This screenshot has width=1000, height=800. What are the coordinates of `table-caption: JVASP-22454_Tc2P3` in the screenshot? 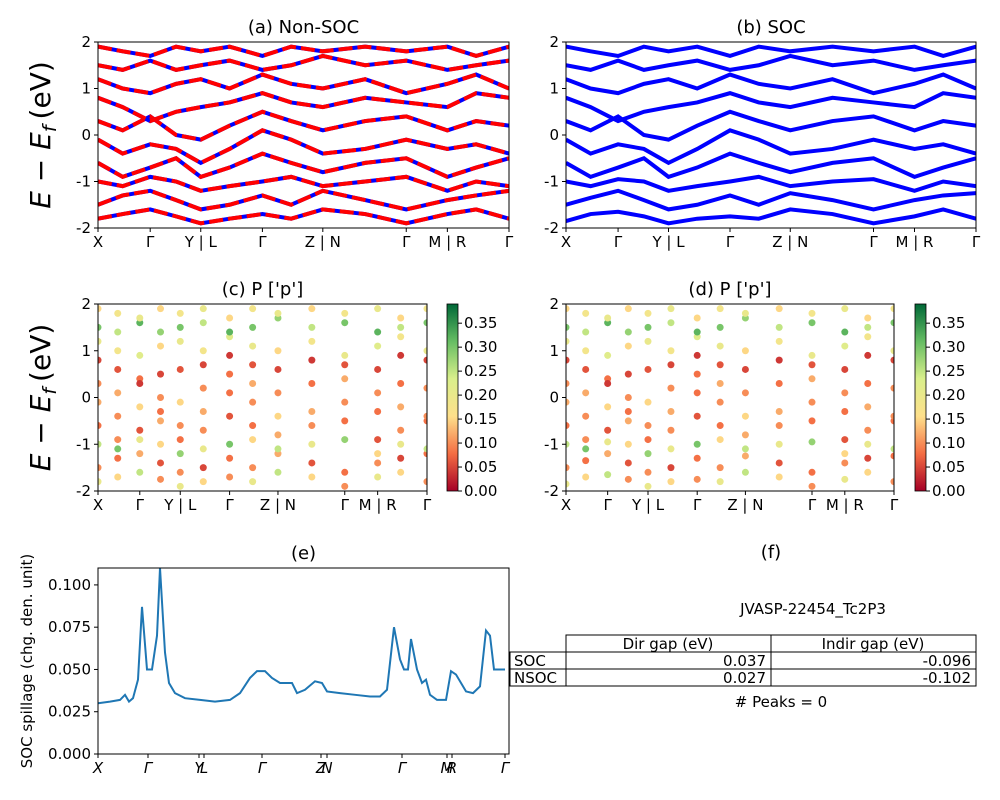 It's located at (812, 609).